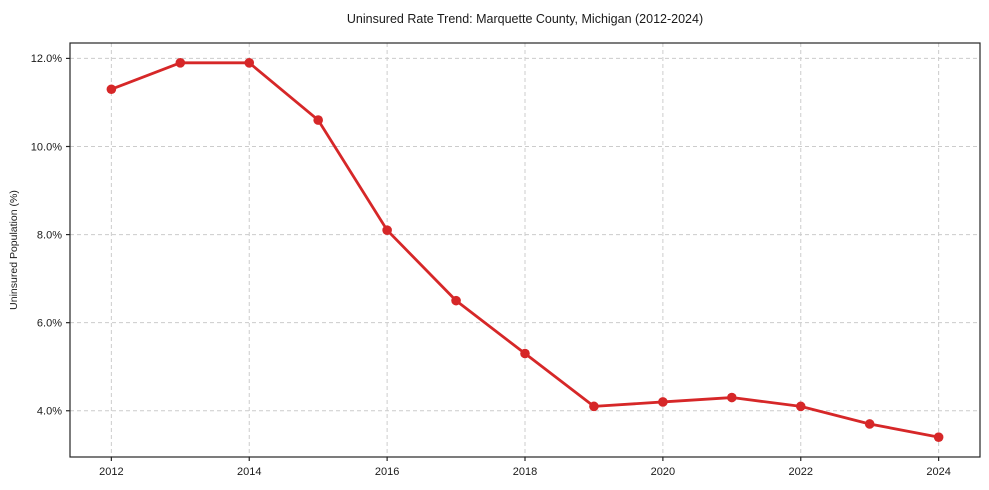 This screenshot has height=490, width=989. I want to click on x-tick-label: 2018, so click(525, 472).